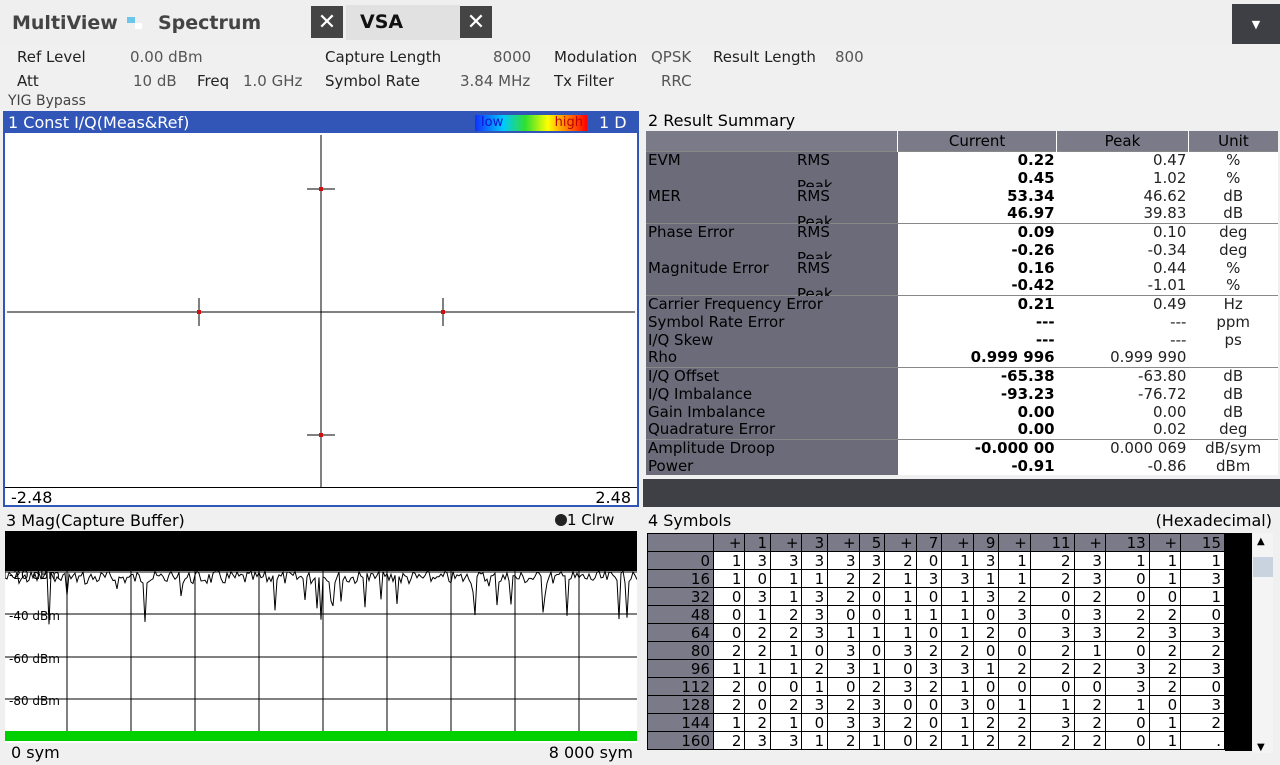 The width and height of the screenshot is (1280, 765). I want to click on summary-peak-cell: 0.999 990, so click(1122, 358).